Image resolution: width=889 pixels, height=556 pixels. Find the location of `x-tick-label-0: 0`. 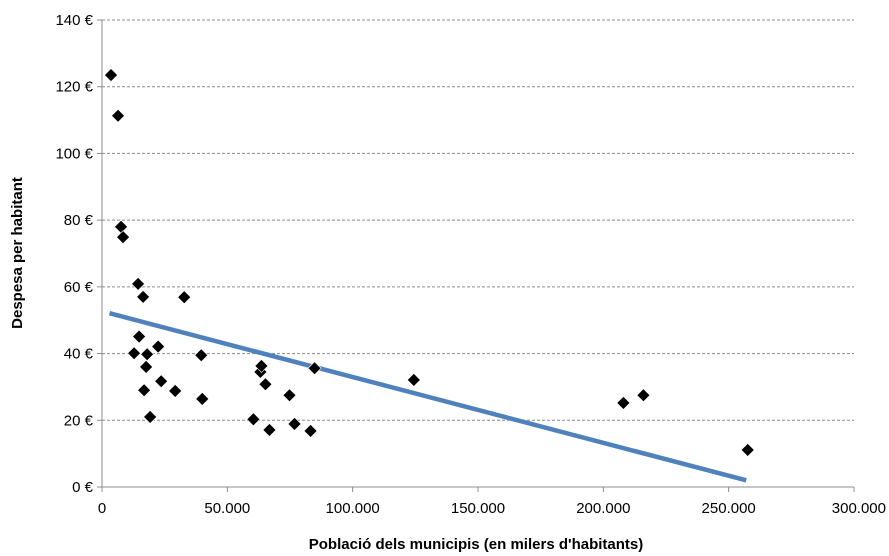

x-tick-label-0: 0 is located at coordinates (102, 508).